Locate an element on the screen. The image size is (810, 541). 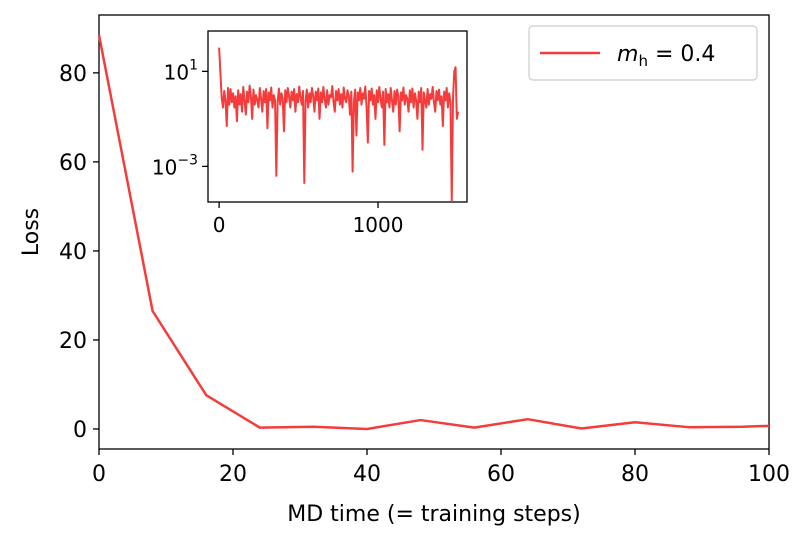
inset-y-tick-label: 10⁻³ is located at coordinates (175, 165).